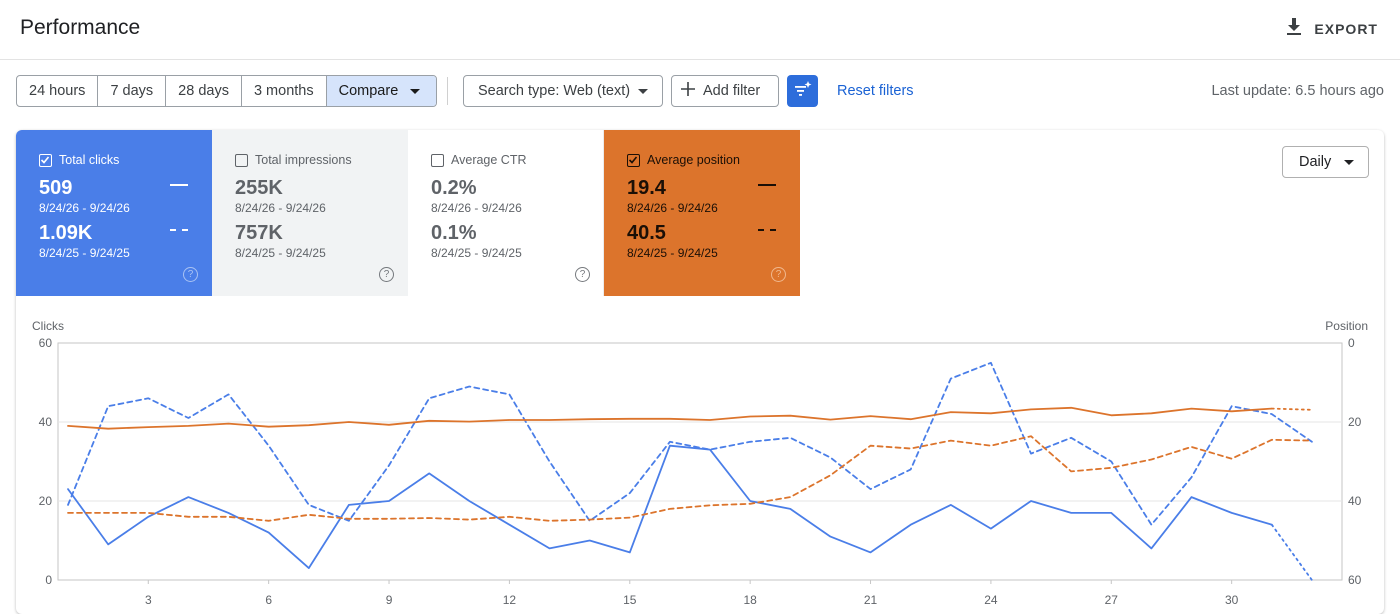 The height and width of the screenshot is (614, 1400). Describe the element at coordinates (48, 326) in the screenshot. I see `left-axis-title: Clicks` at that location.